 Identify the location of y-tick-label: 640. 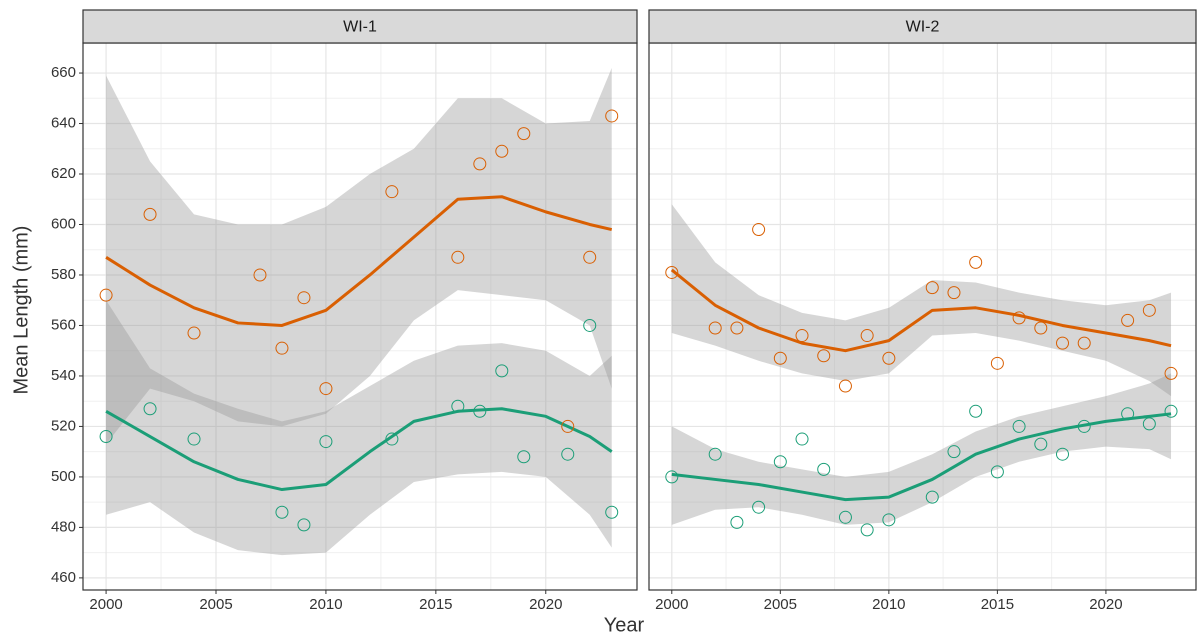
(63, 122).